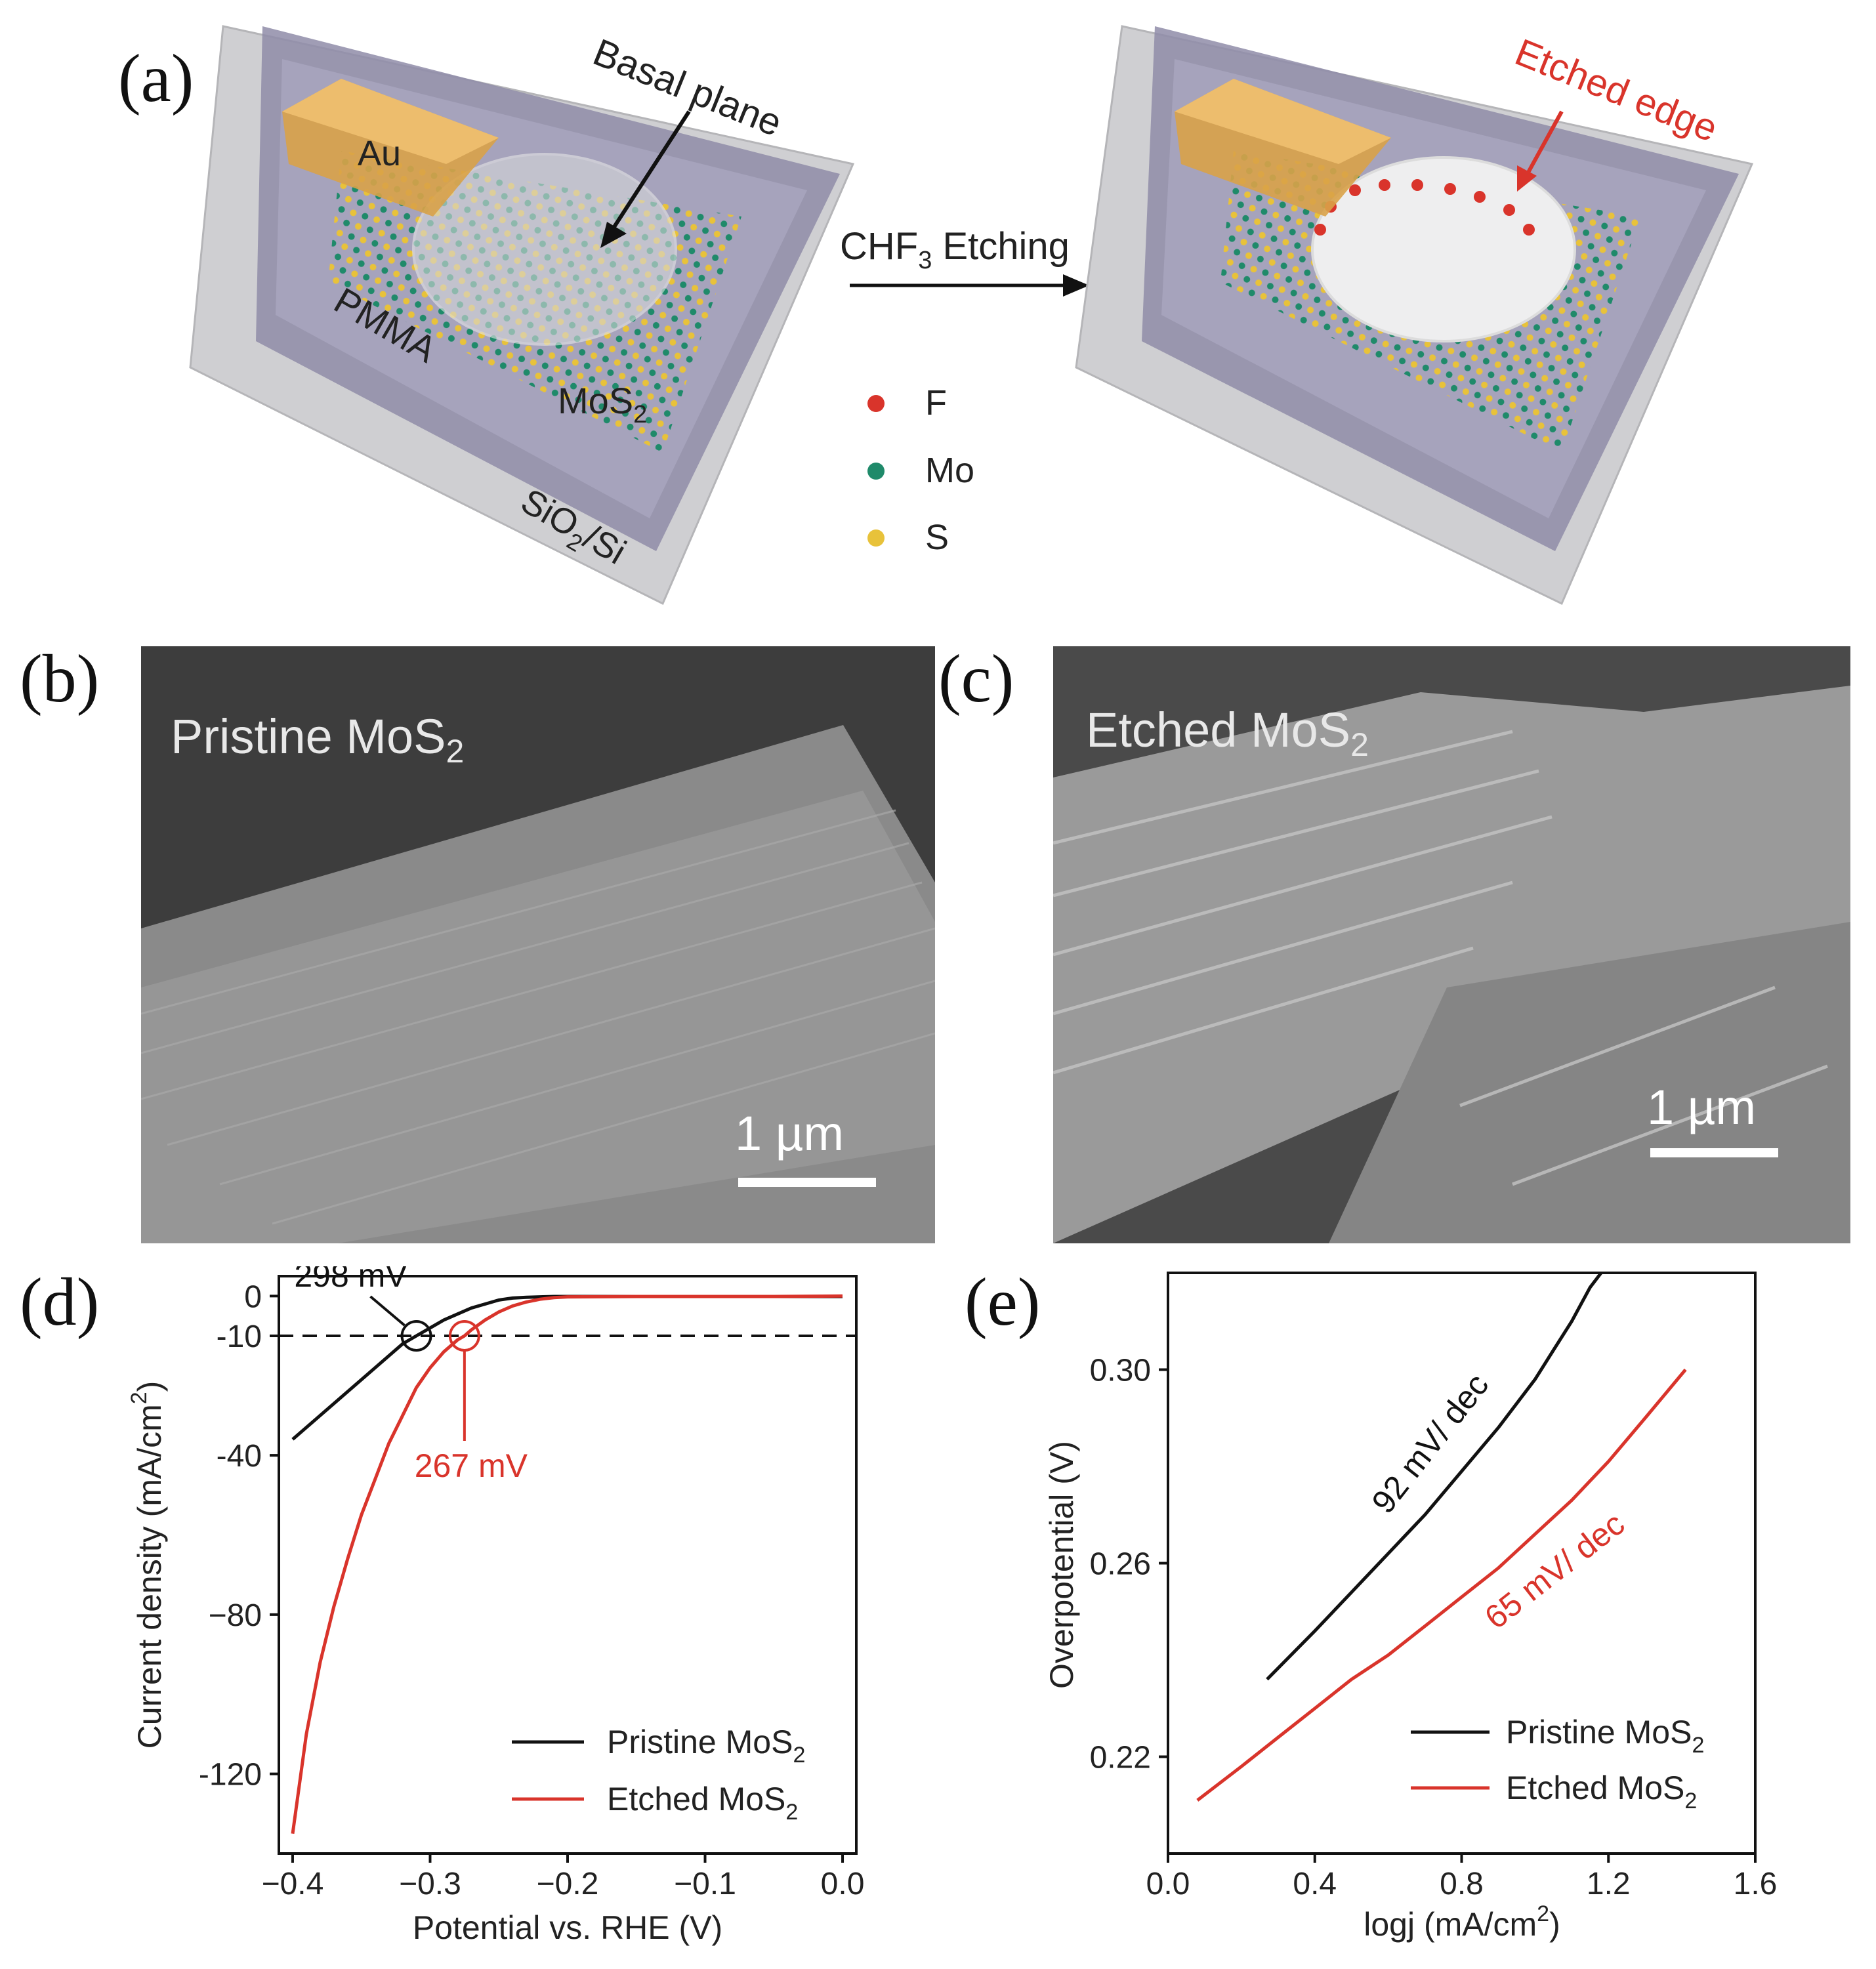  Describe the element at coordinates (658, 1774) in the screenshot. I see `chart-lsv-legend: Pristine MoS2 Etched MoS2` at that location.